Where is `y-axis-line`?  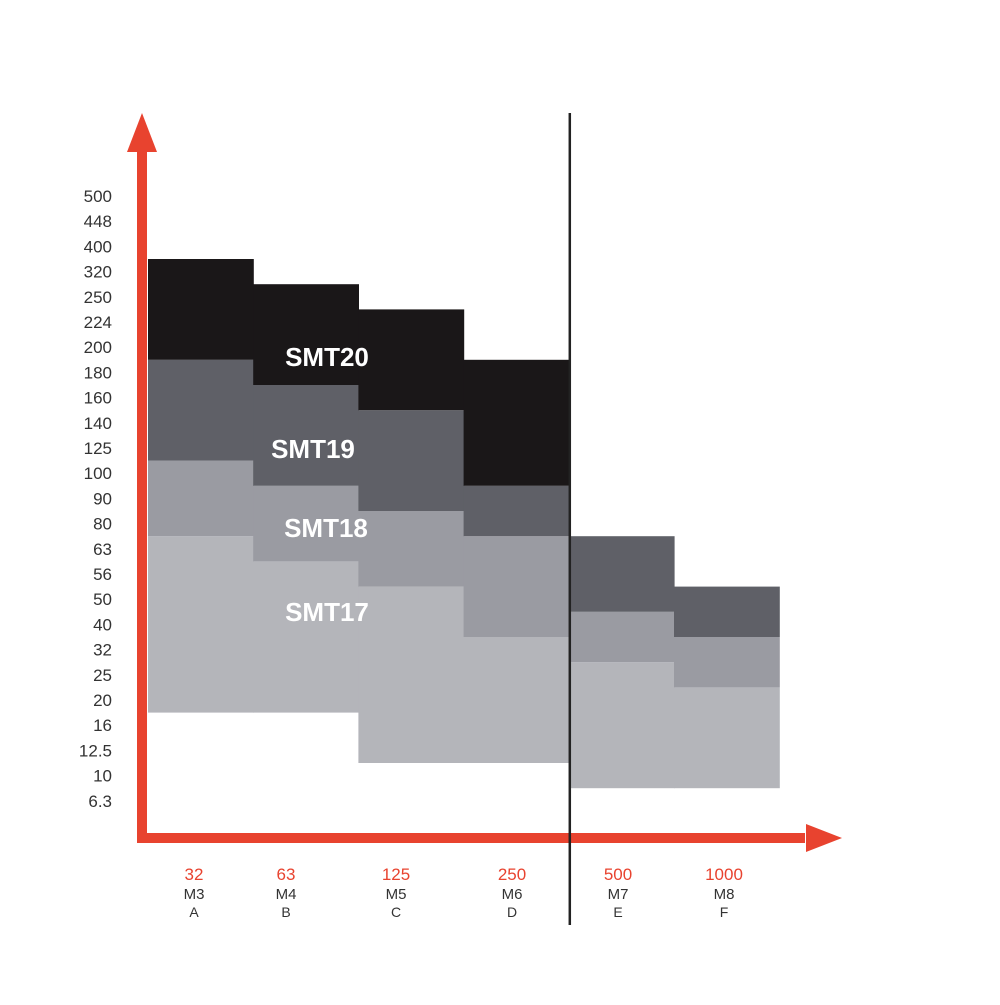
y-axis-line is located at coordinates (142, 491).